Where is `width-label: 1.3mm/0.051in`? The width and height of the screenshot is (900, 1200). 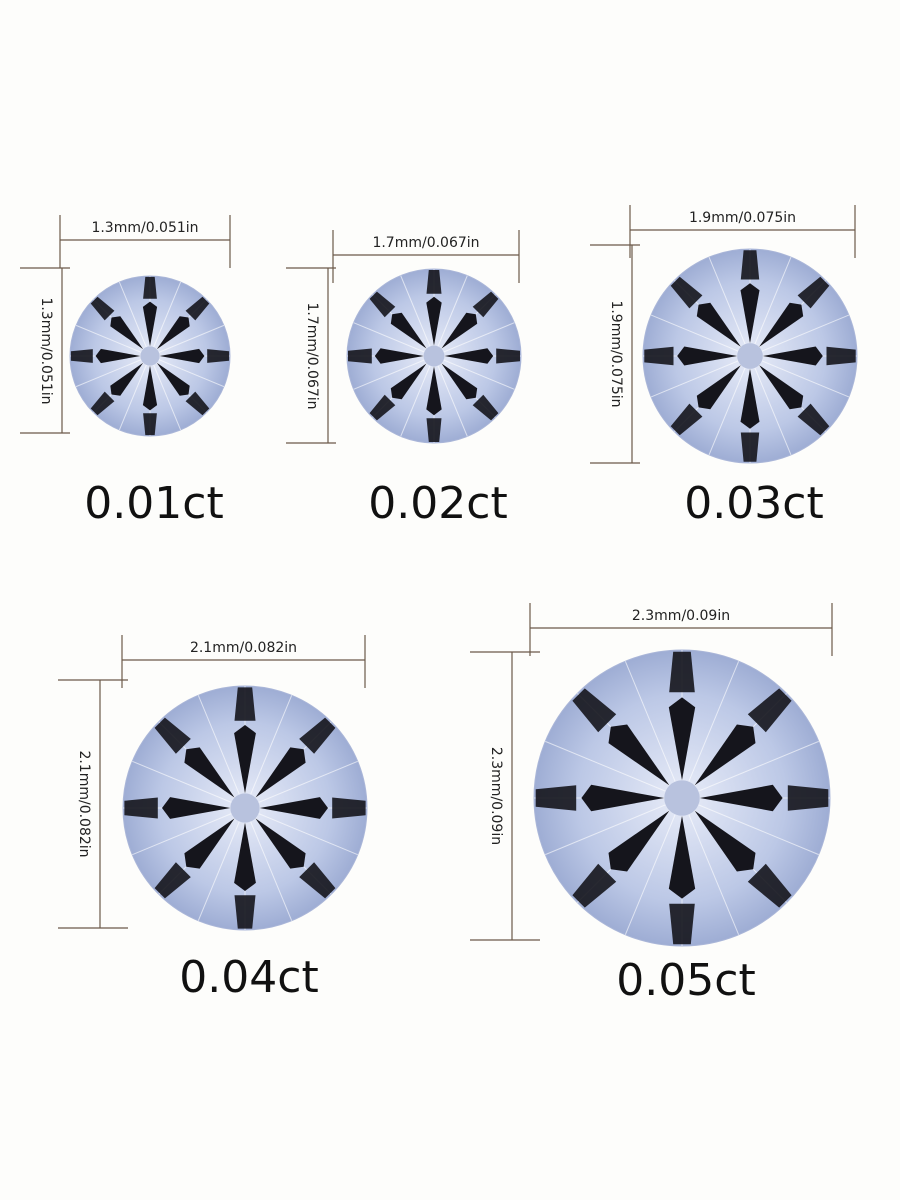 width-label: 1.3mm/0.051in is located at coordinates (145, 228).